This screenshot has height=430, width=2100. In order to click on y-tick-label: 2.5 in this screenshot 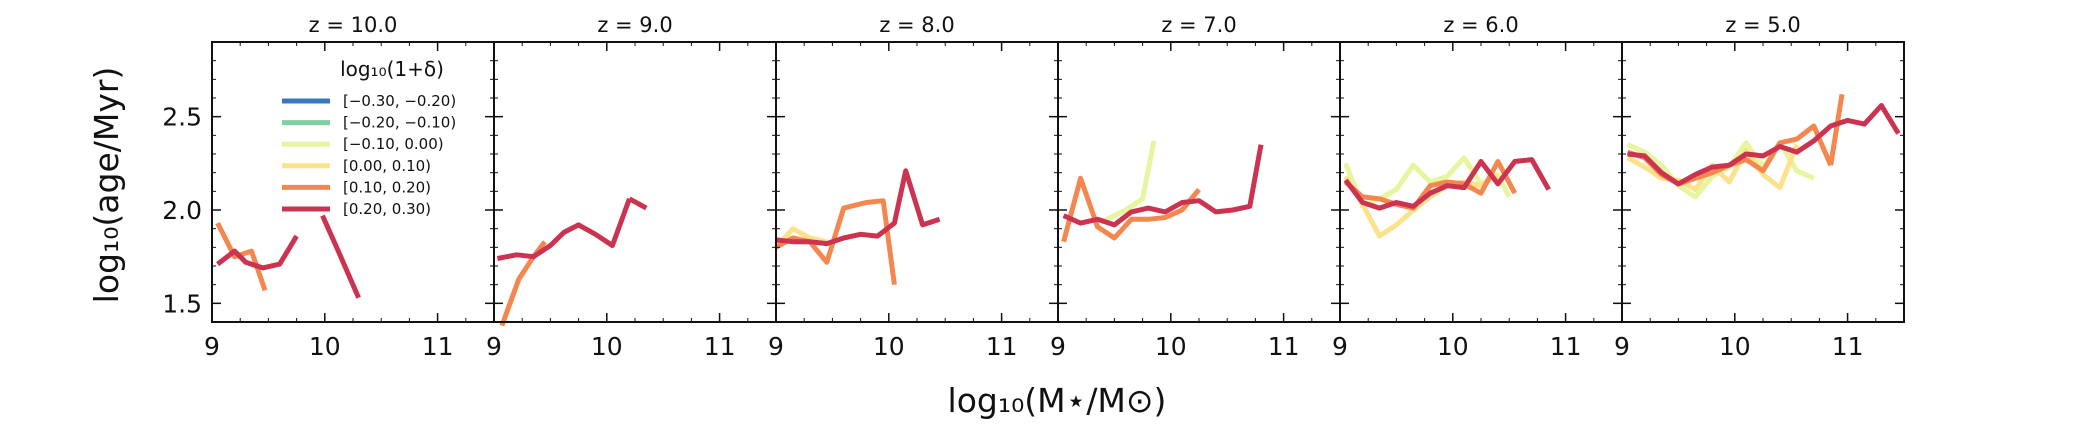, I will do `click(182, 117)`.